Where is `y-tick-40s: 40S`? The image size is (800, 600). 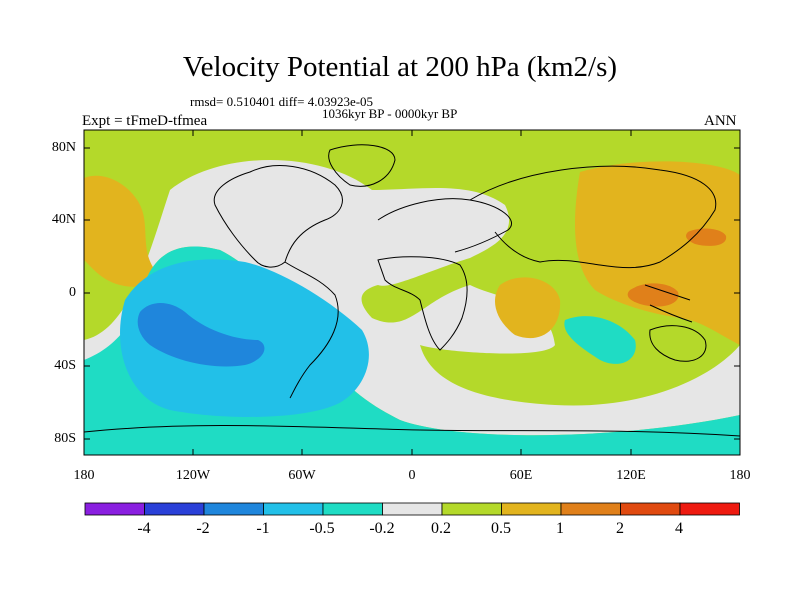 y-tick-40s: 40S is located at coordinates (65, 365).